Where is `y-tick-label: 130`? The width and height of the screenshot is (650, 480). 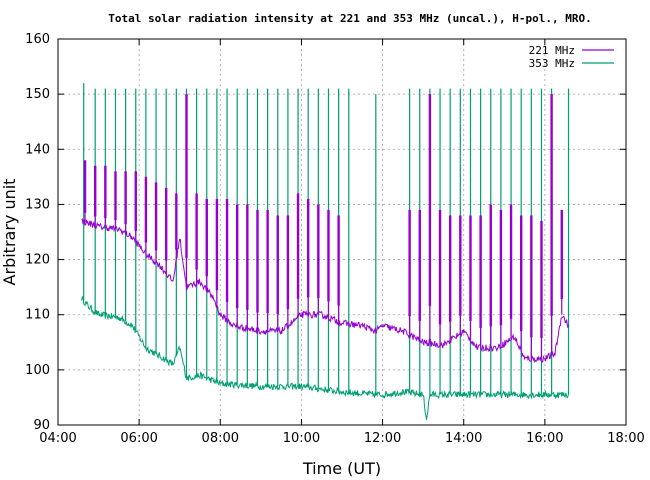
y-tick-label: 130 is located at coordinates (37, 204).